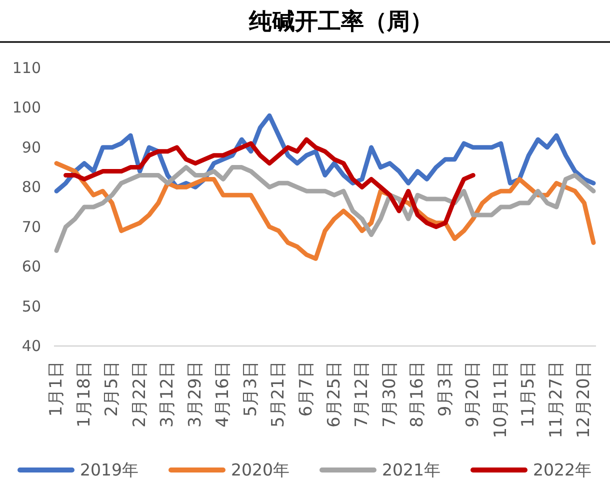 This screenshot has width=610, height=487. Describe the element at coordinates (195, 394) in the screenshot. I see `x-tick-label: 3月29日` at that location.